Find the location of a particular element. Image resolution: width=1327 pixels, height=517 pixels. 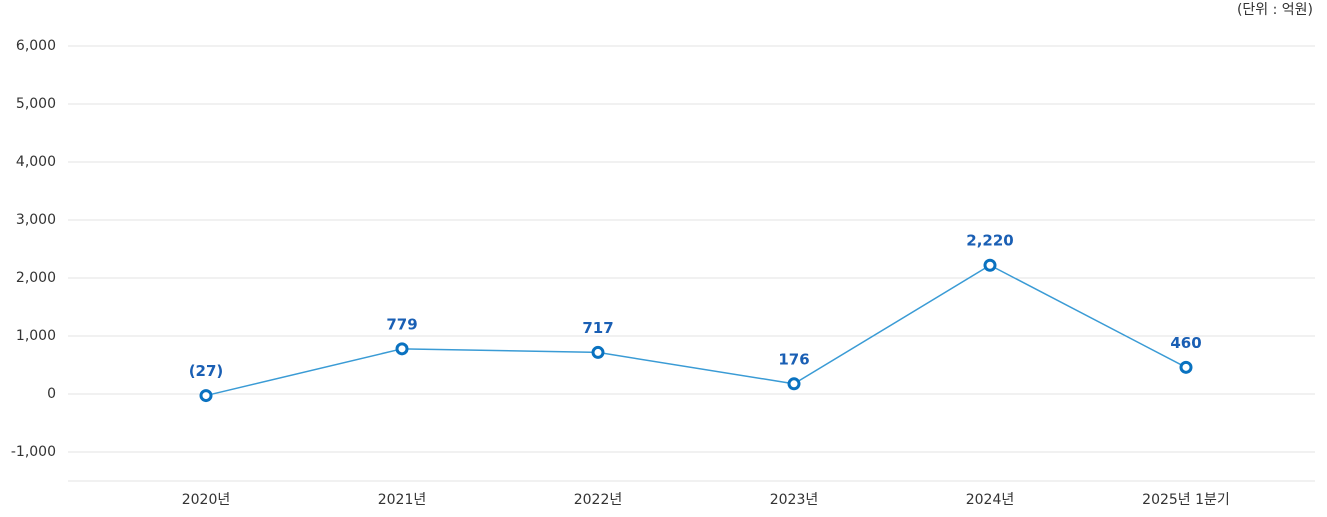

y-tick-label: 2,000 is located at coordinates (36, 278).